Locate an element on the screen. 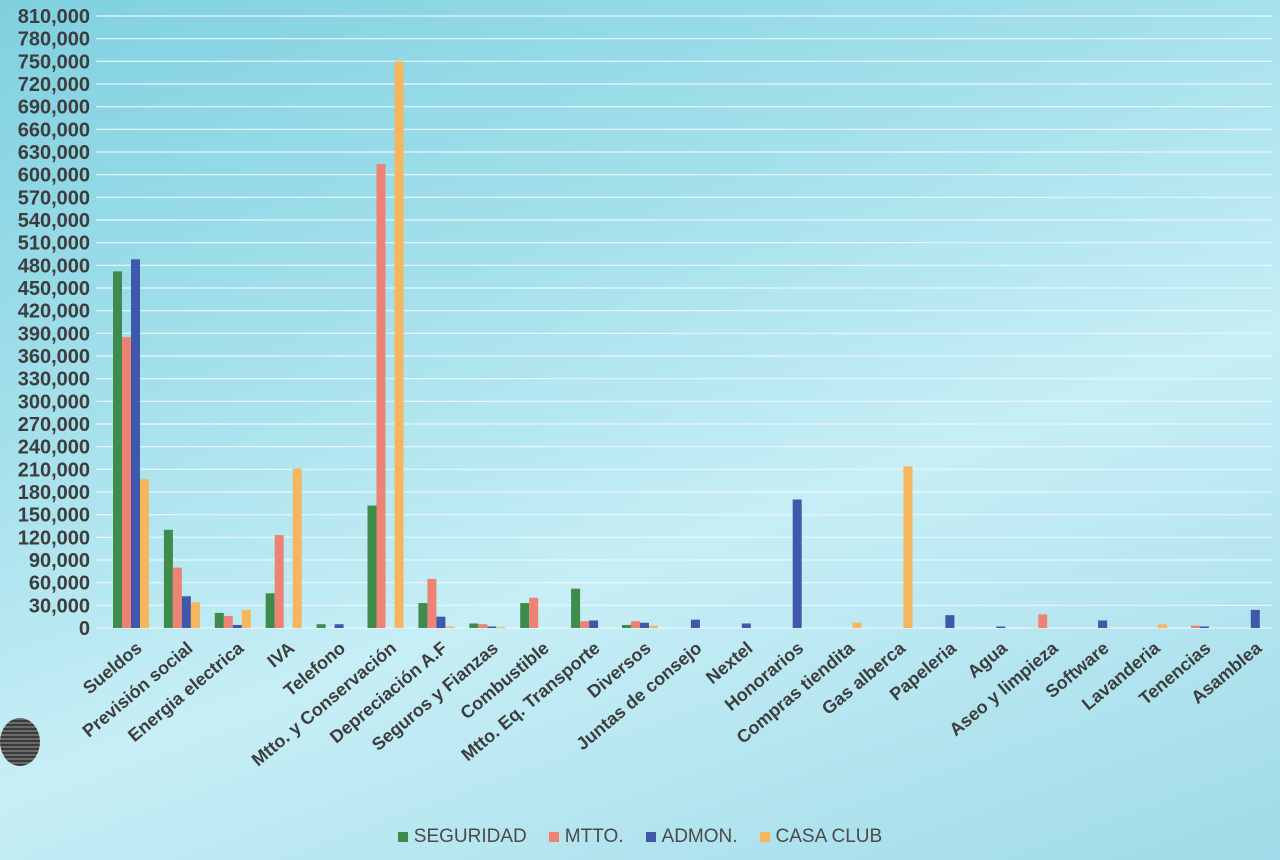  y-tick-label: 540,000 is located at coordinates (54, 221).